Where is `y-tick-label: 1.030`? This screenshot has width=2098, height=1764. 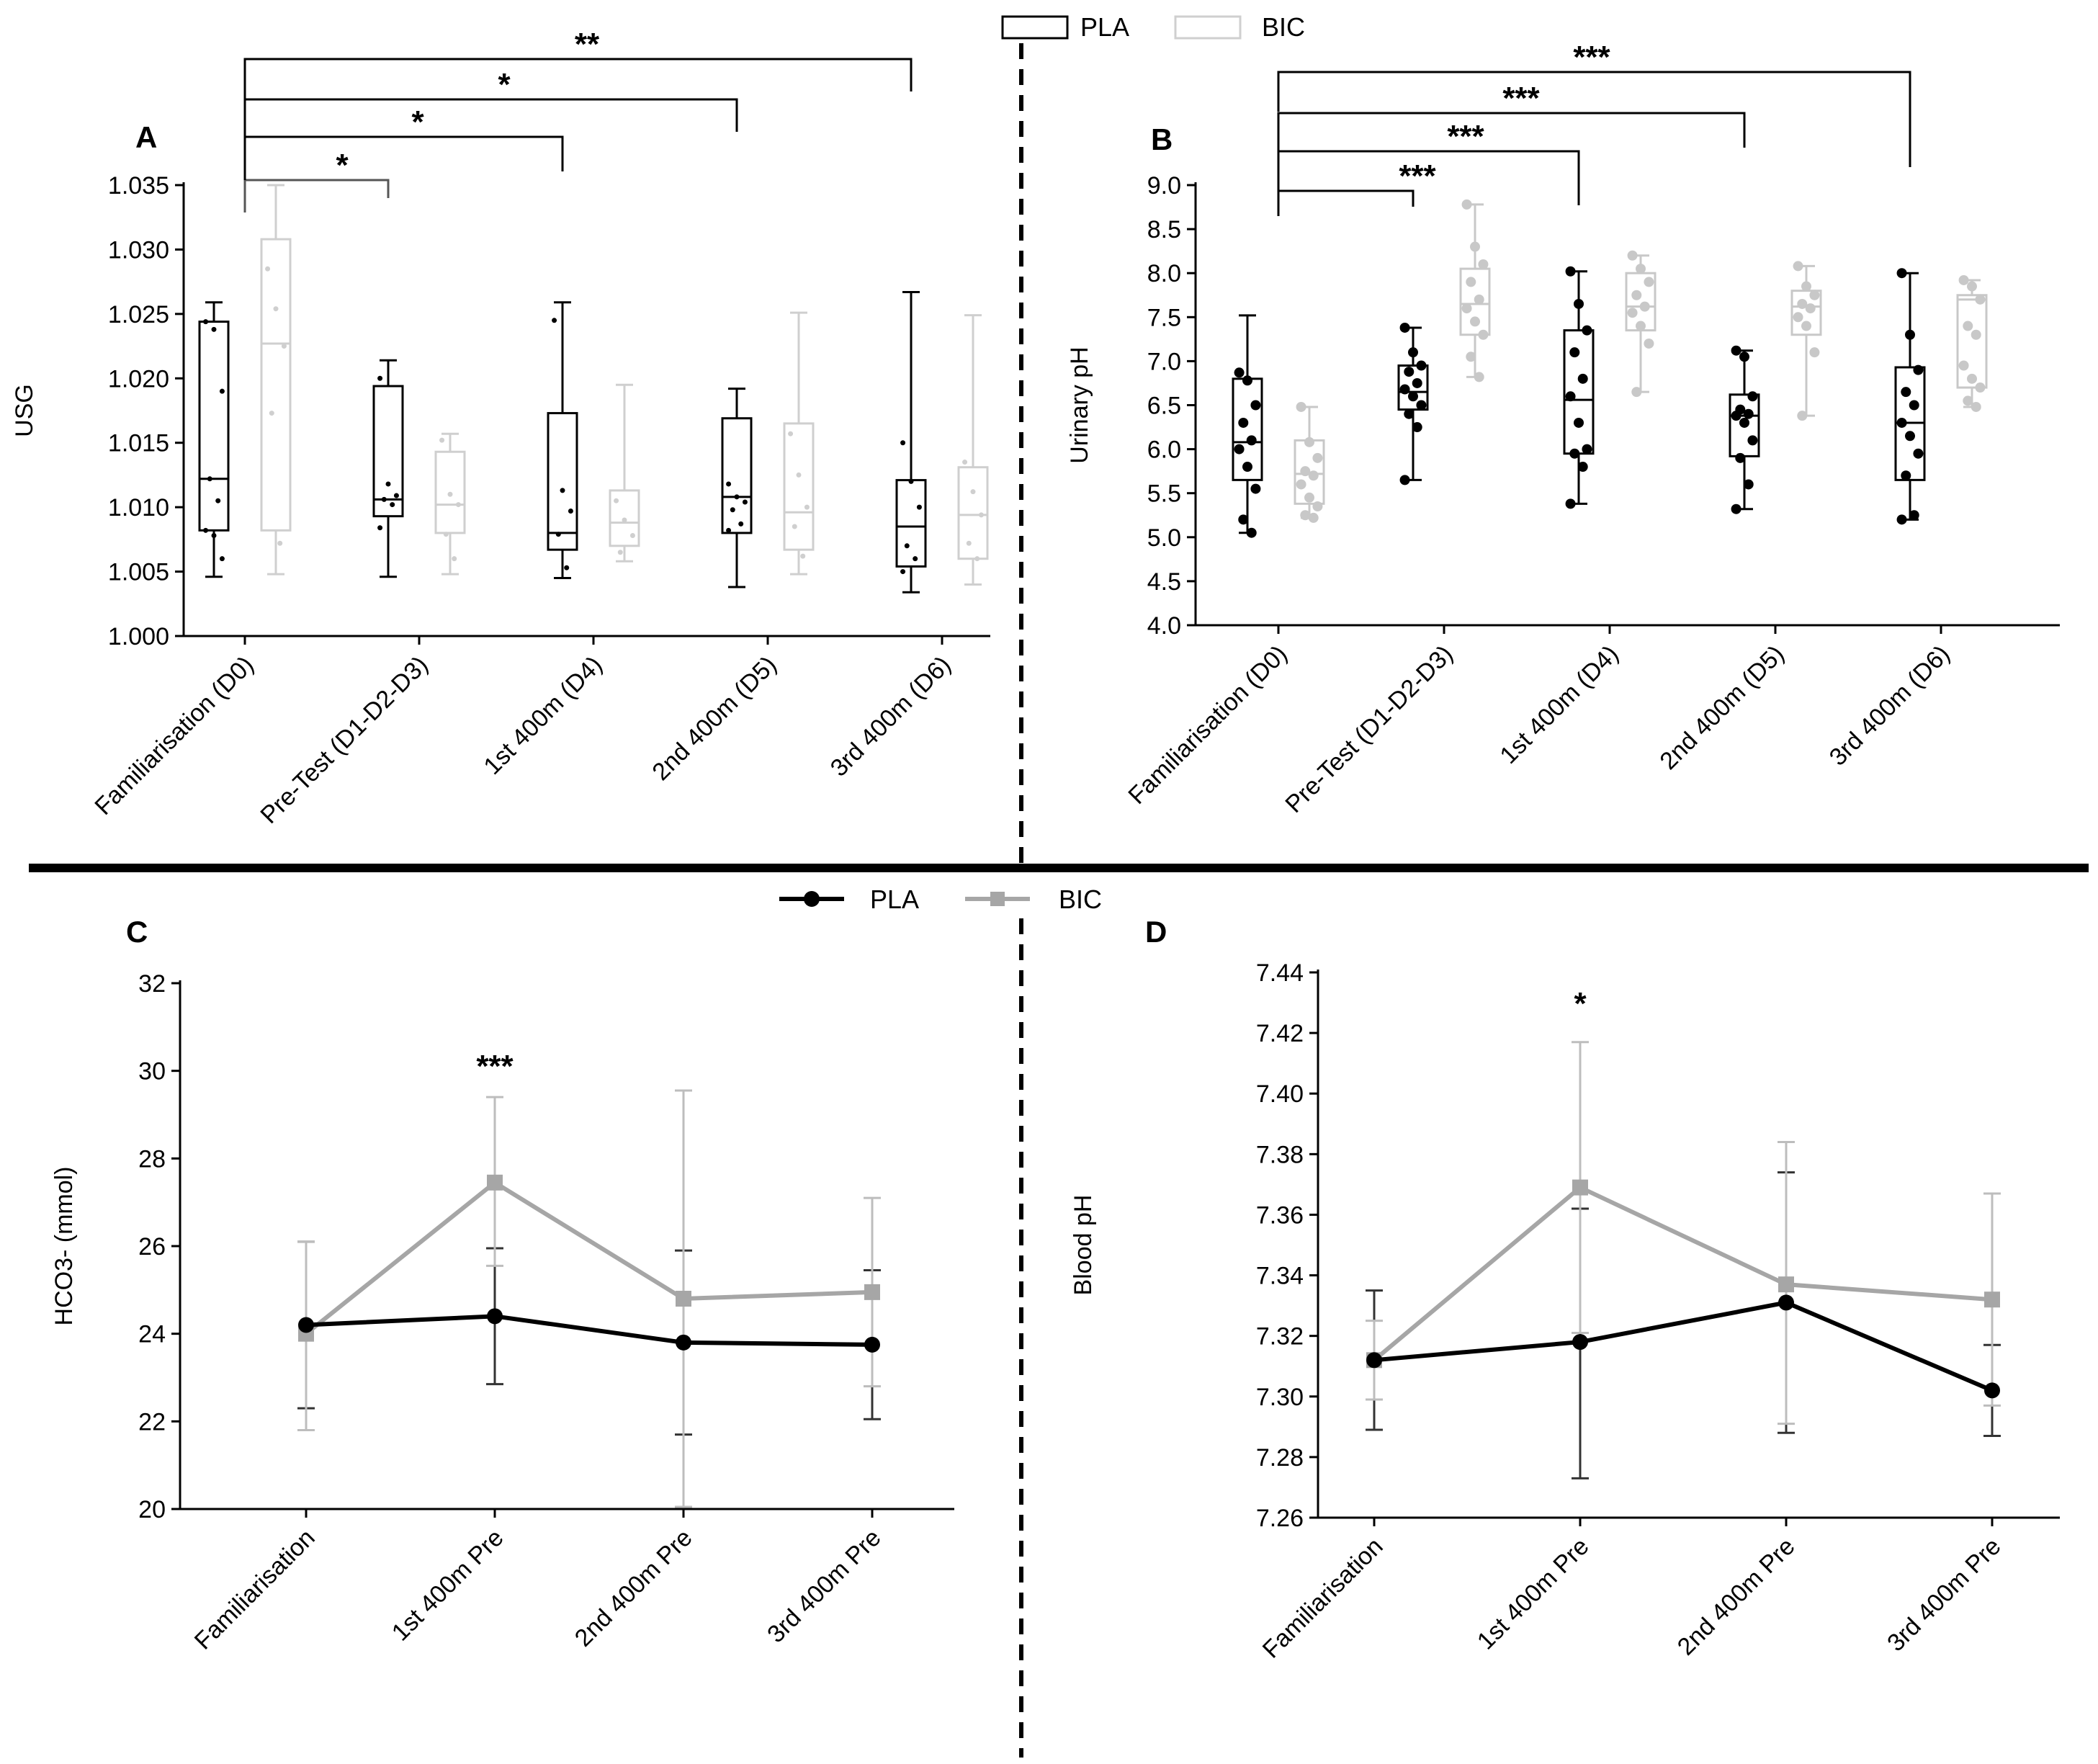
y-tick-label: 1.030 is located at coordinates (138, 250).